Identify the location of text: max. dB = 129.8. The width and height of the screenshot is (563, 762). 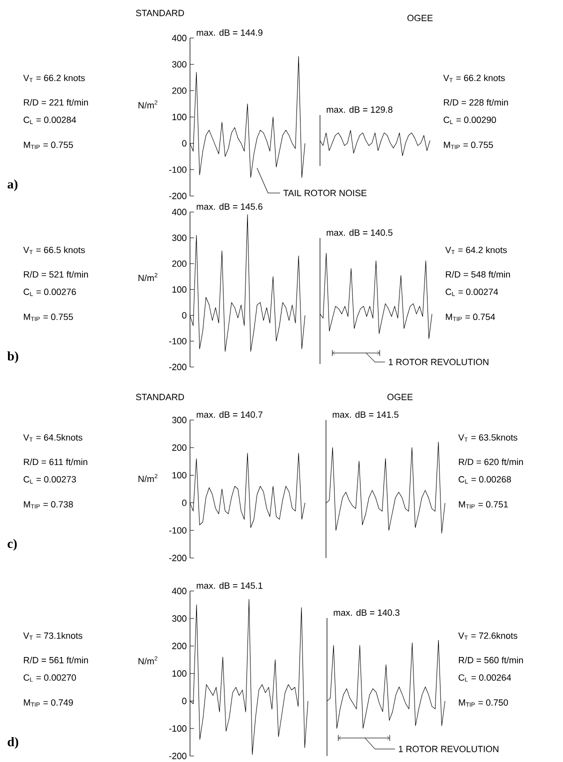
(359, 109).